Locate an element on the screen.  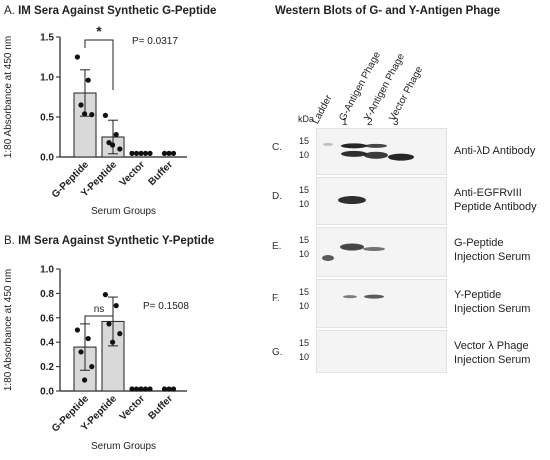
blot-panel-letter: G. is located at coordinates (277, 352).